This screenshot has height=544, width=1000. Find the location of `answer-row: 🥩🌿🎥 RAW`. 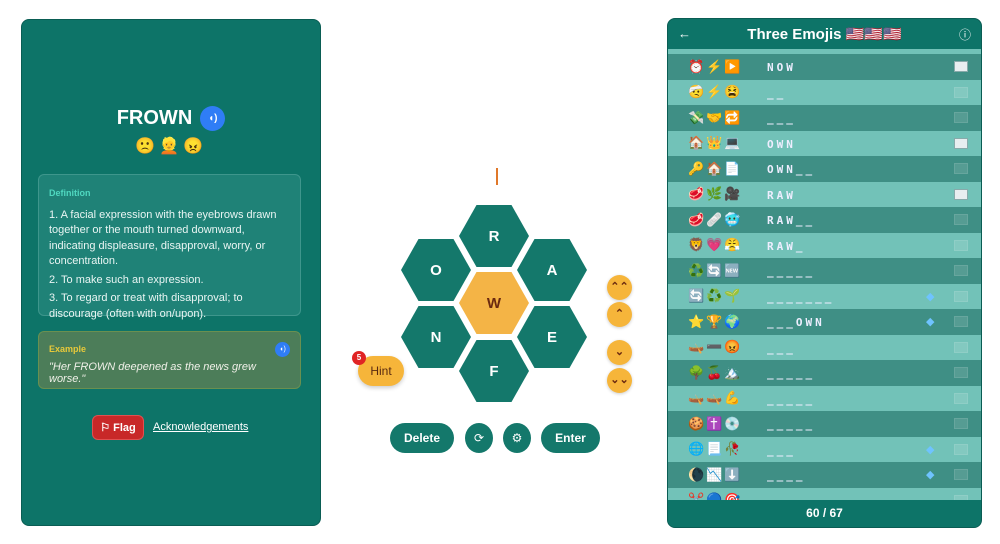

answer-row: 🥩🌿🎥 RAW is located at coordinates (824, 194).